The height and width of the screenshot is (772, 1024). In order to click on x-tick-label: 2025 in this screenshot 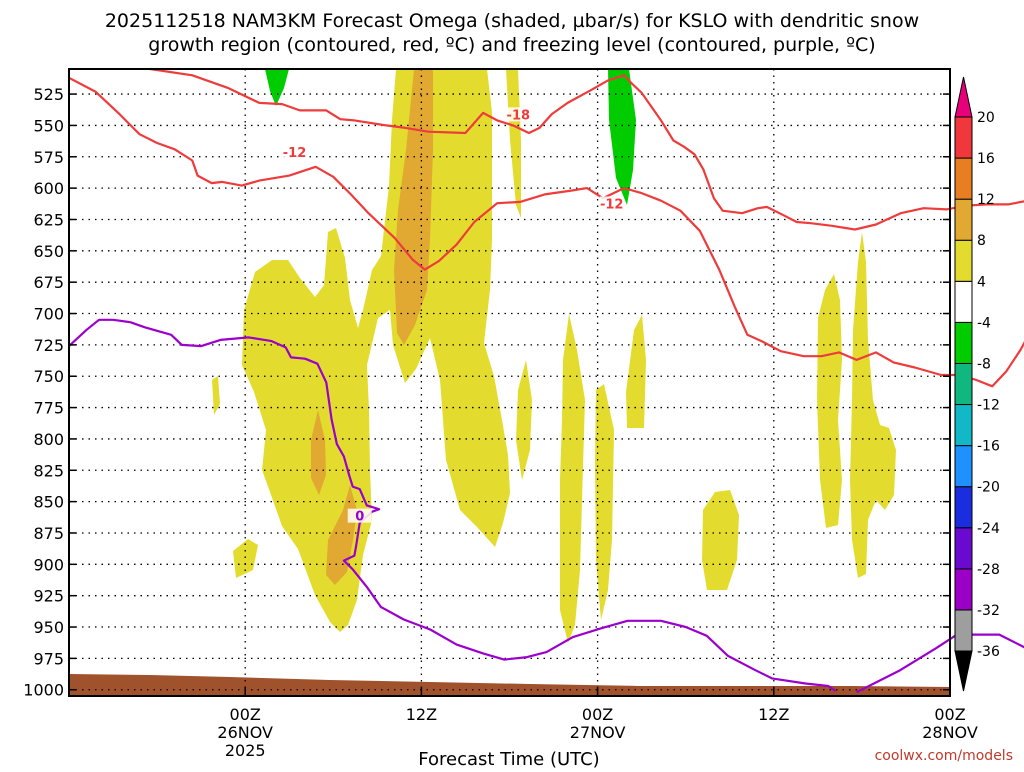, I will do `click(245, 750)`.